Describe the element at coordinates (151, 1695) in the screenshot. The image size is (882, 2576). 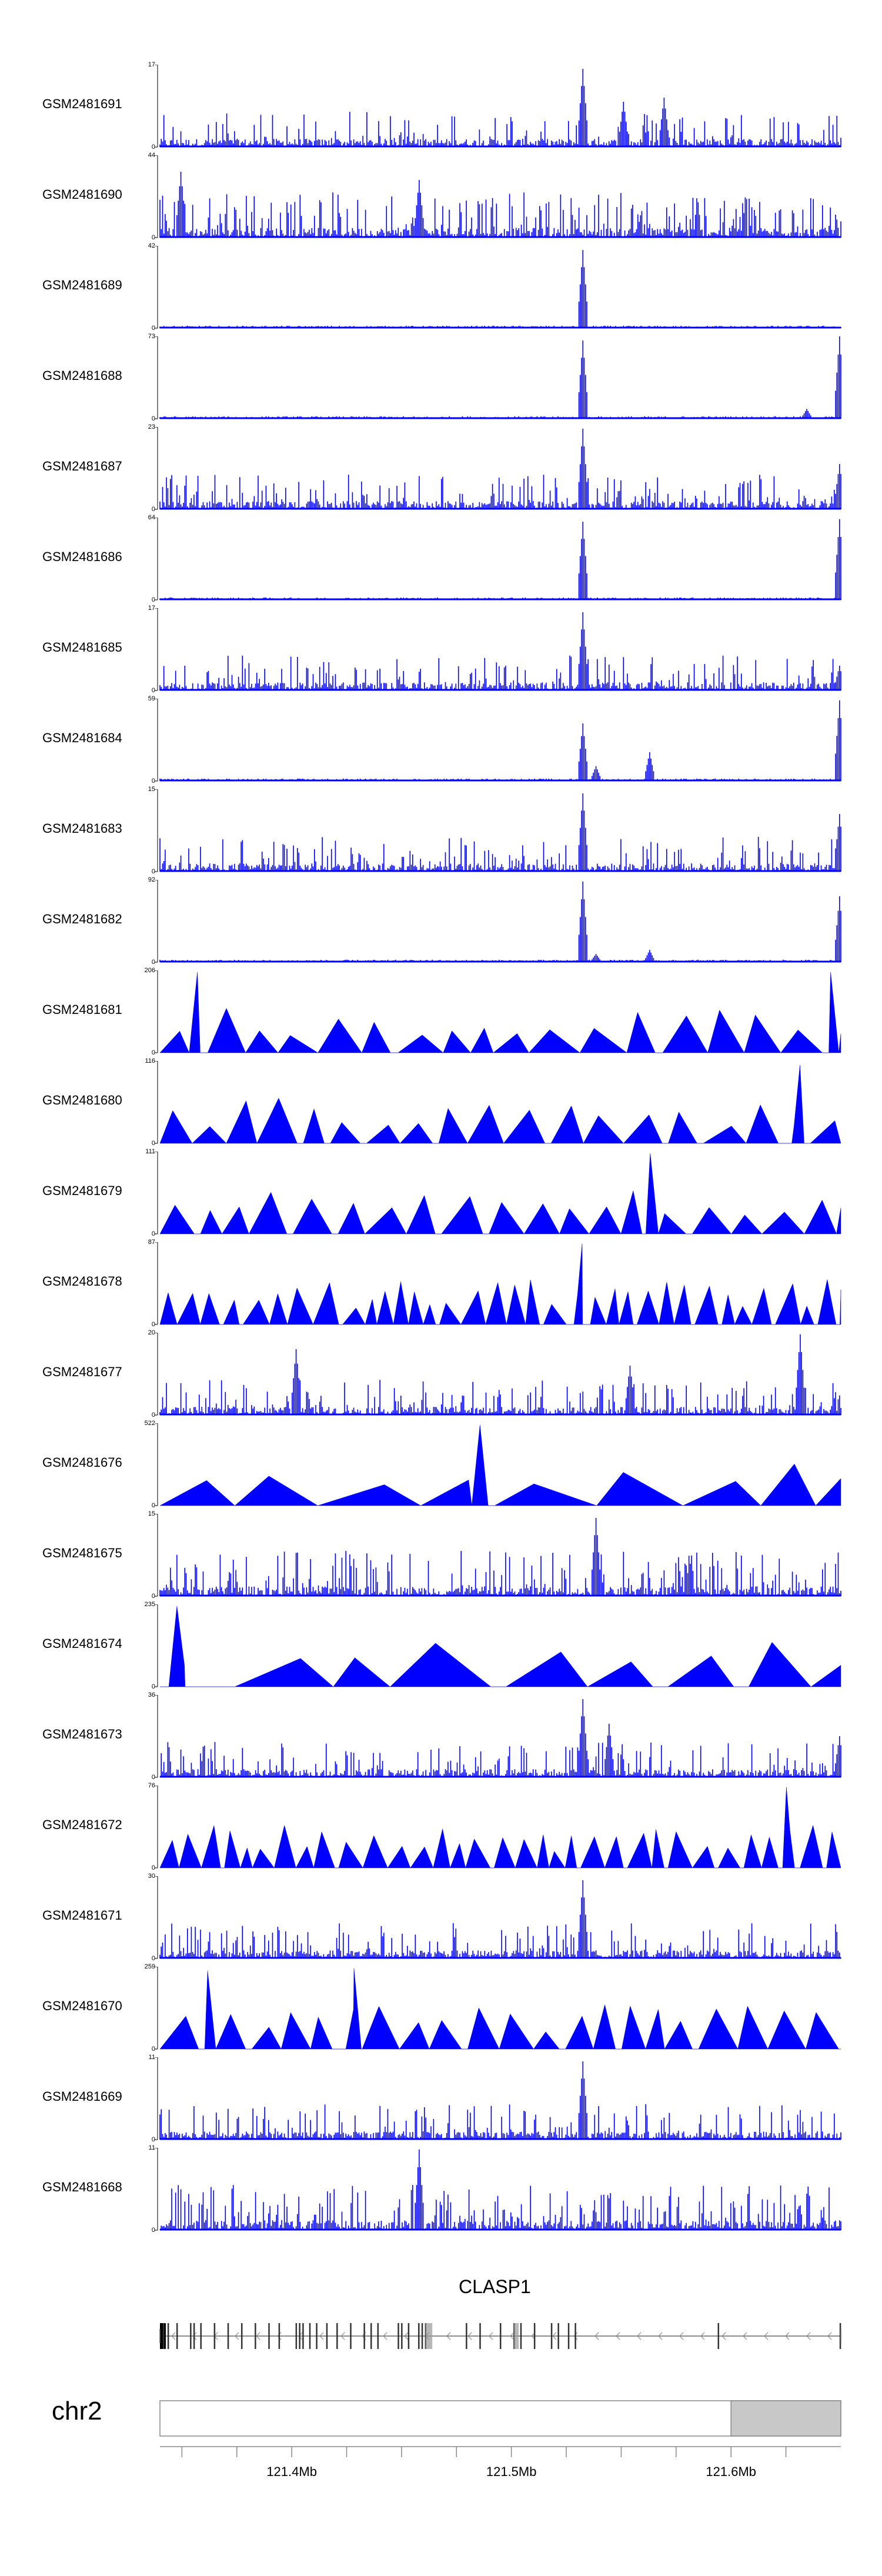
I see `track-ymax-label: 36` at that location.